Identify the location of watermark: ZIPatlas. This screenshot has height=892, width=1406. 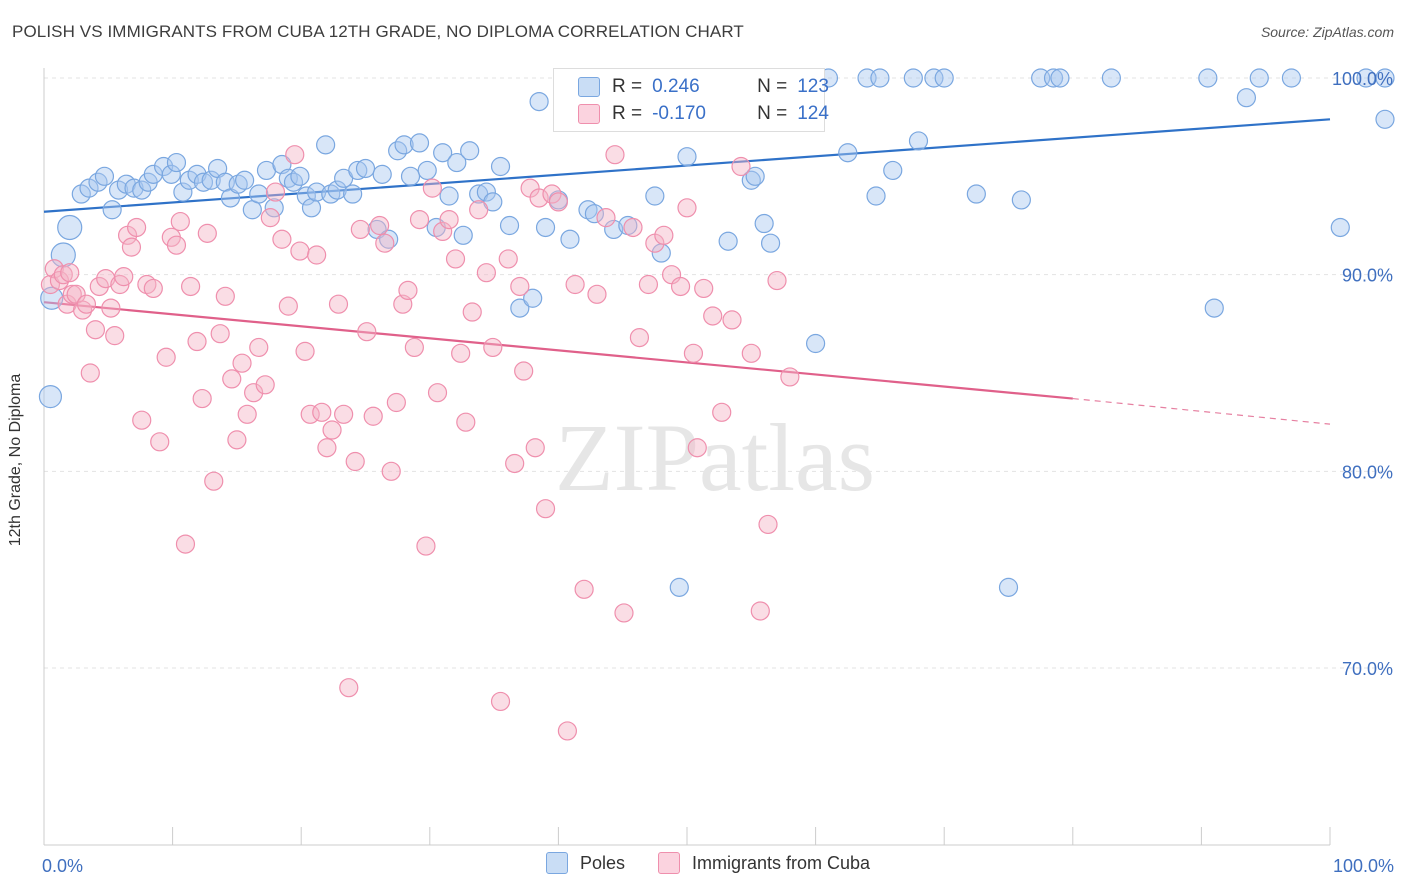
(715, 457).